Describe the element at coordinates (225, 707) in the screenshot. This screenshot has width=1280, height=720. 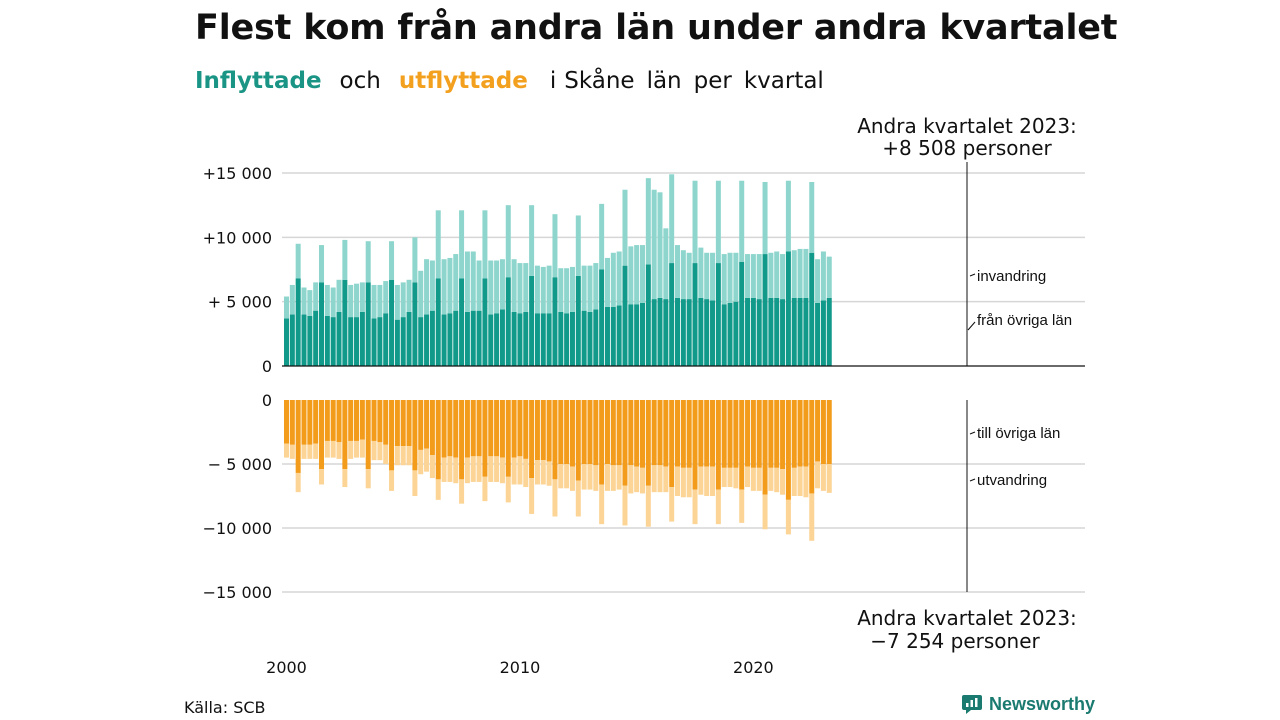
I see `source-note: Källa: SCB` at that location.